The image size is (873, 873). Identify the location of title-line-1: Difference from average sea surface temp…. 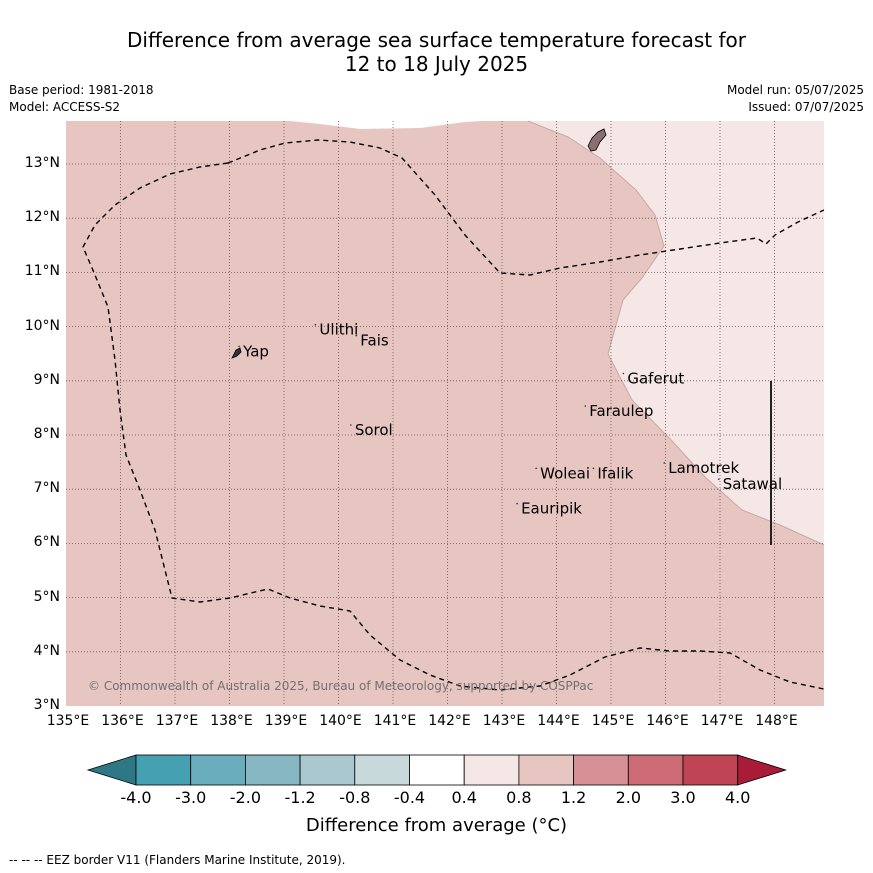
(436, 40).